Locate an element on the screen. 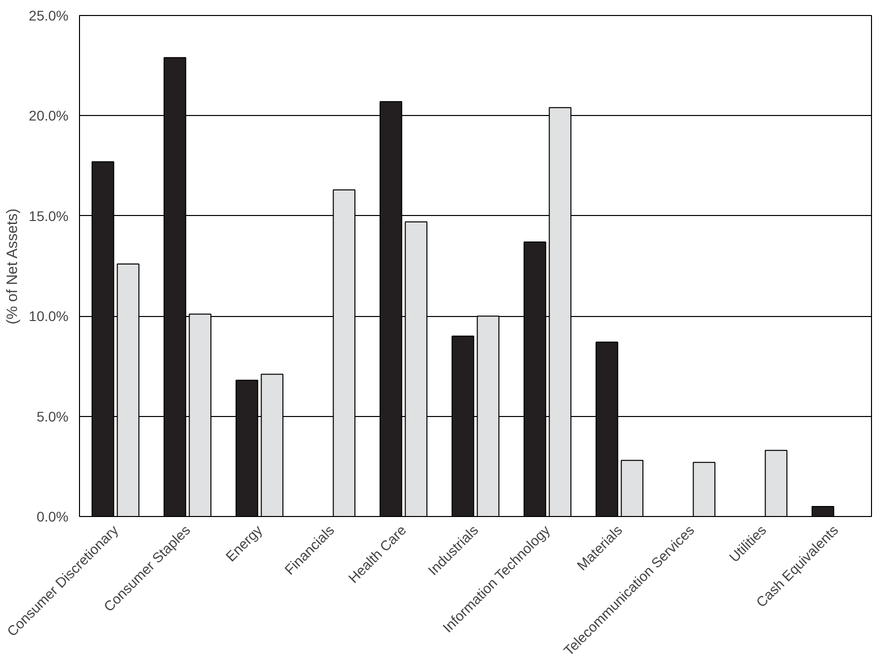 This screenshot has width=881, height=667. y-tick-label: 15.0% is located at coordinates (48, 216).